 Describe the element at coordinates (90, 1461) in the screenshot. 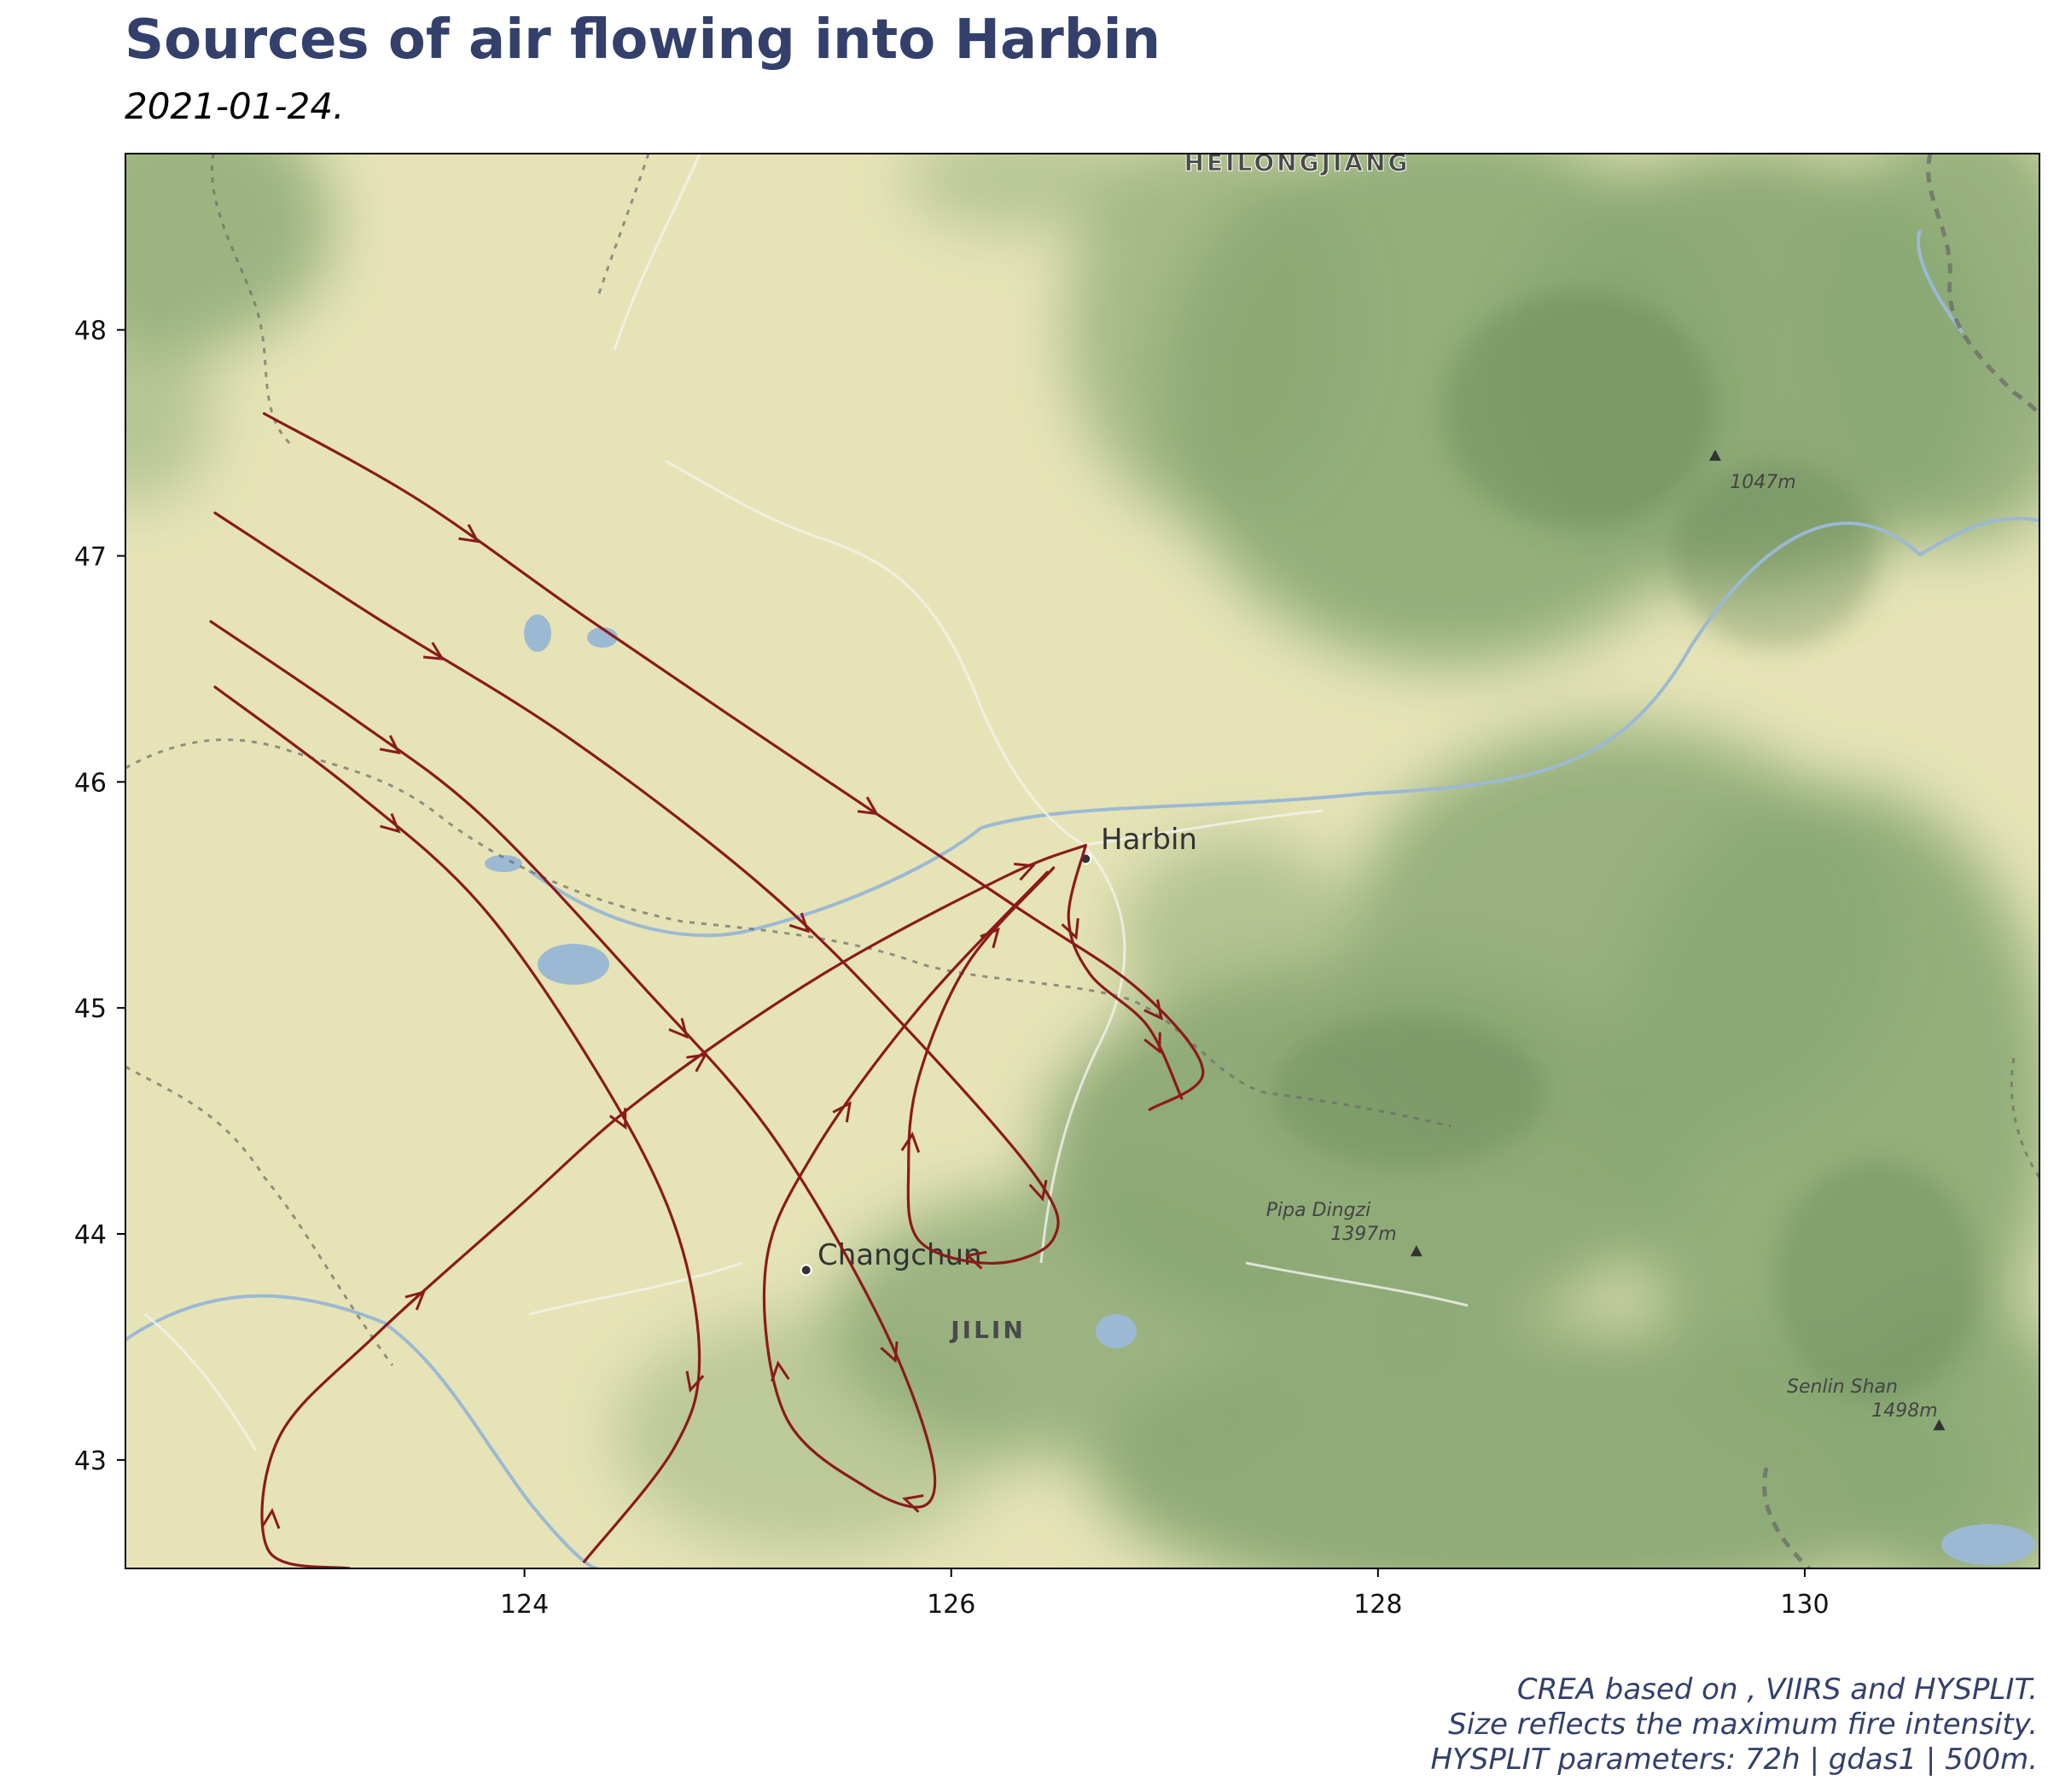

I see `y-tick-label: 43` at that location.